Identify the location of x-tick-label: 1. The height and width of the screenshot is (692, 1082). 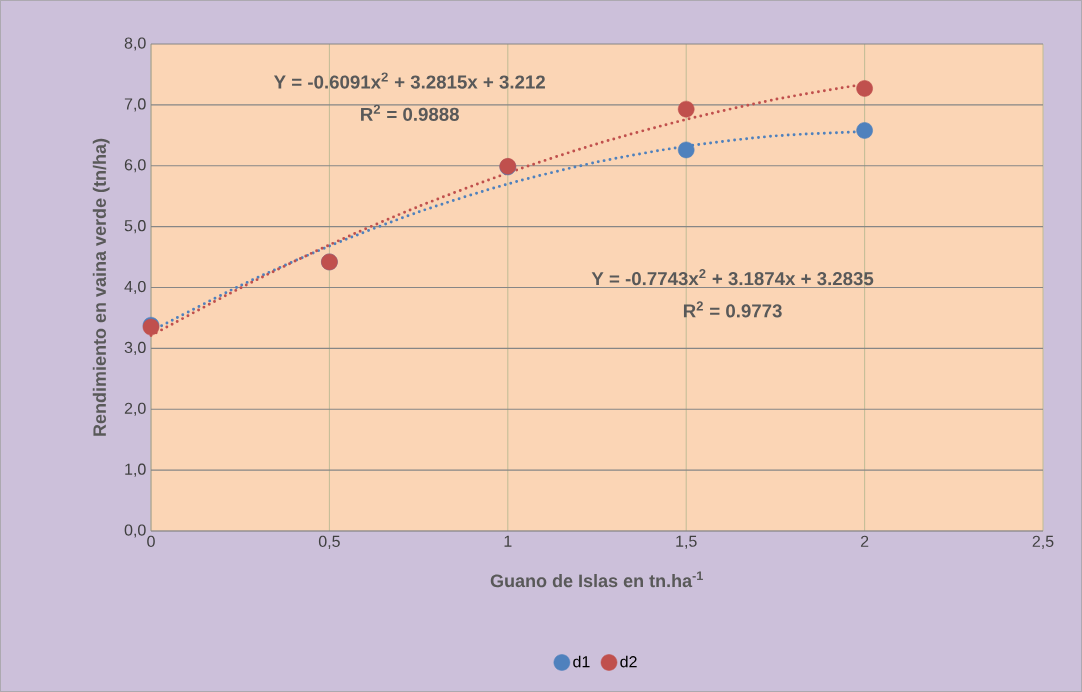
(508, 541).